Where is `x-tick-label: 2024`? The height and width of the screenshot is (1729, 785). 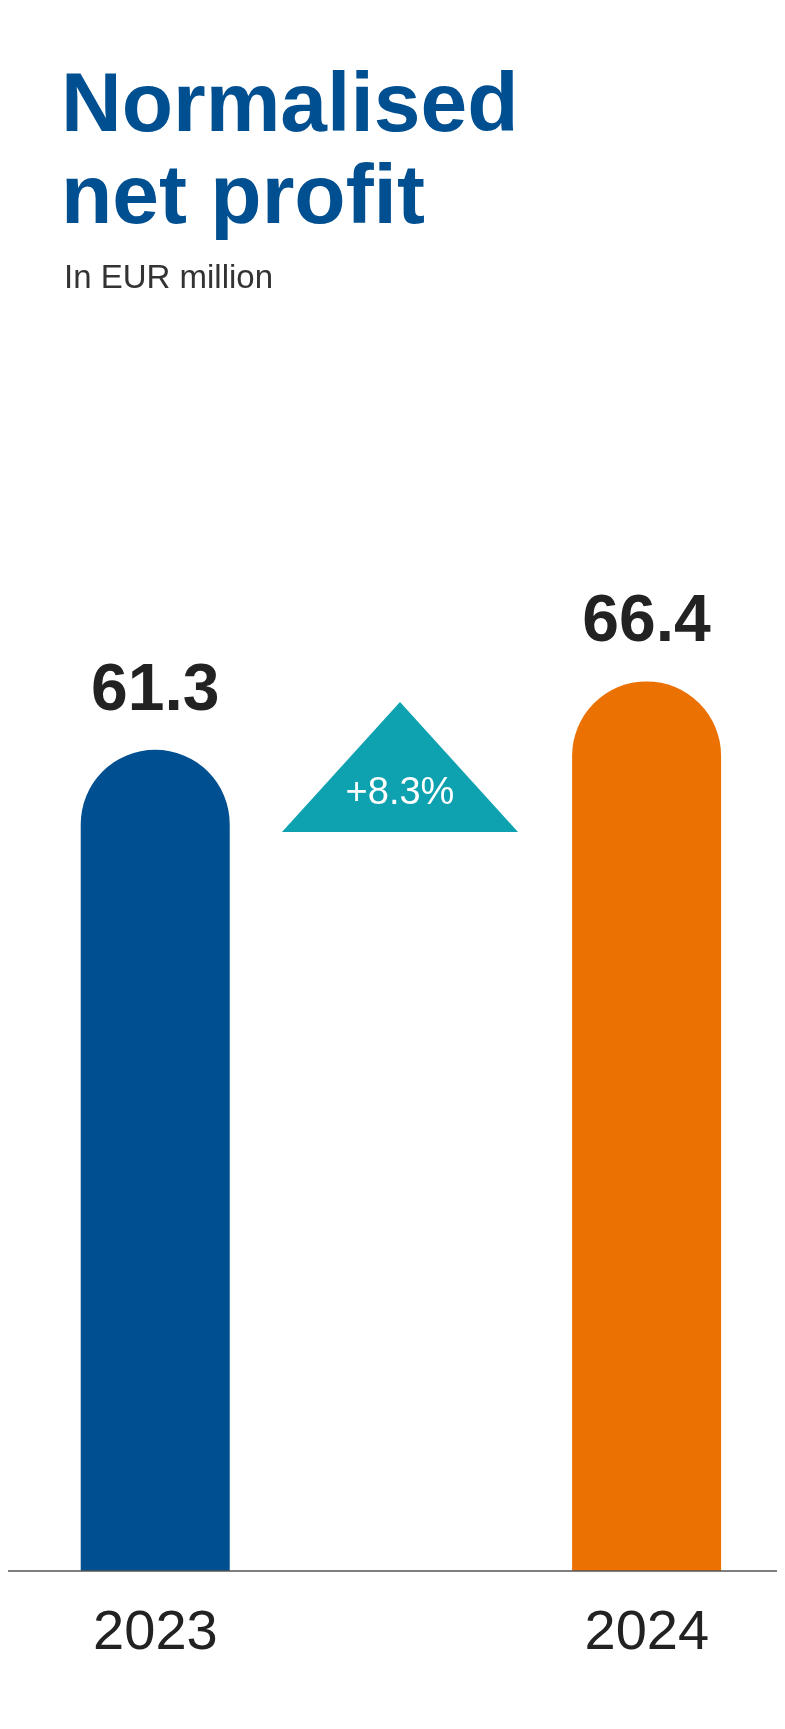
x-tick-label: 2024 is located at coordinates (647, 1629).